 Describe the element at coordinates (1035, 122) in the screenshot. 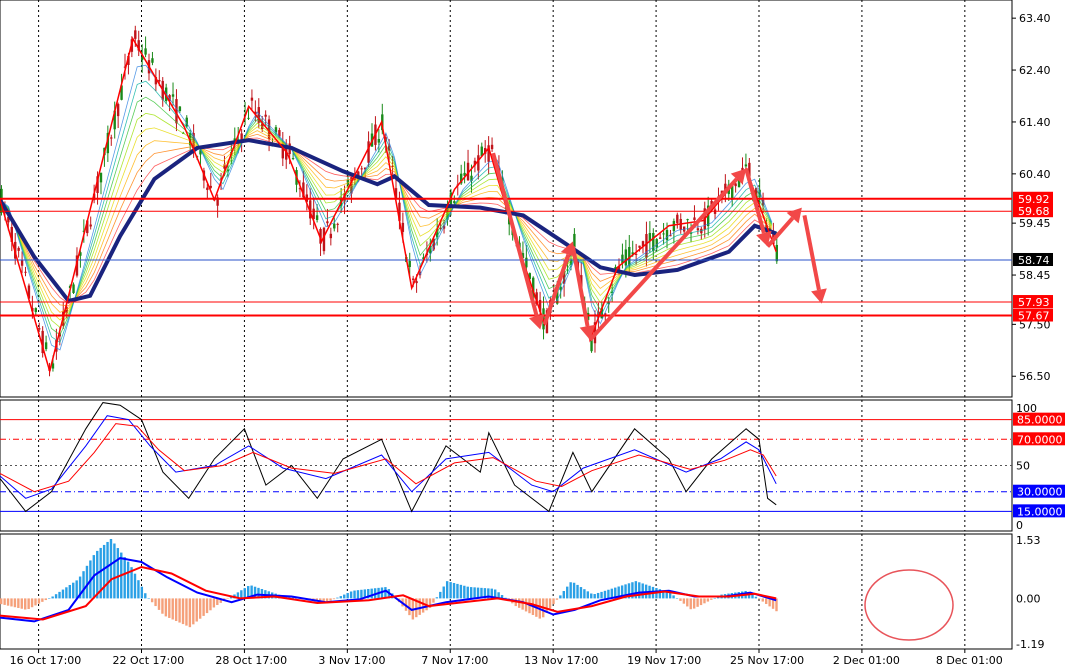

I see `price-tick-label: 61.40` at that location.